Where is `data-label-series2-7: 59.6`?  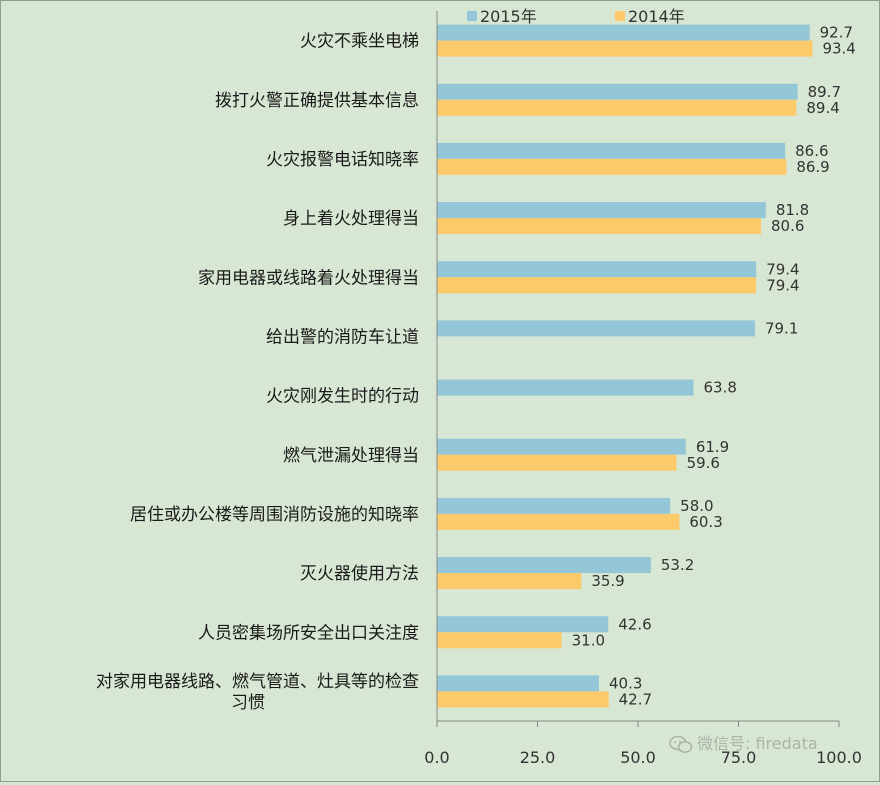 data-label-series2-7: 59.6 is located at coordinates (703, 463).